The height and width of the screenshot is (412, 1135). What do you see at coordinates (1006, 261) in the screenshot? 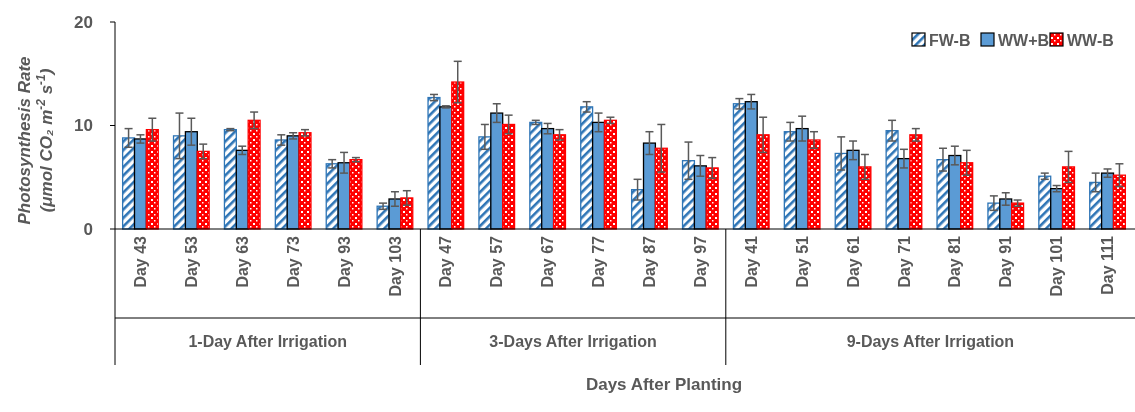
I see `x-tick-label: Day 91` at bounding box center [1006, 261].